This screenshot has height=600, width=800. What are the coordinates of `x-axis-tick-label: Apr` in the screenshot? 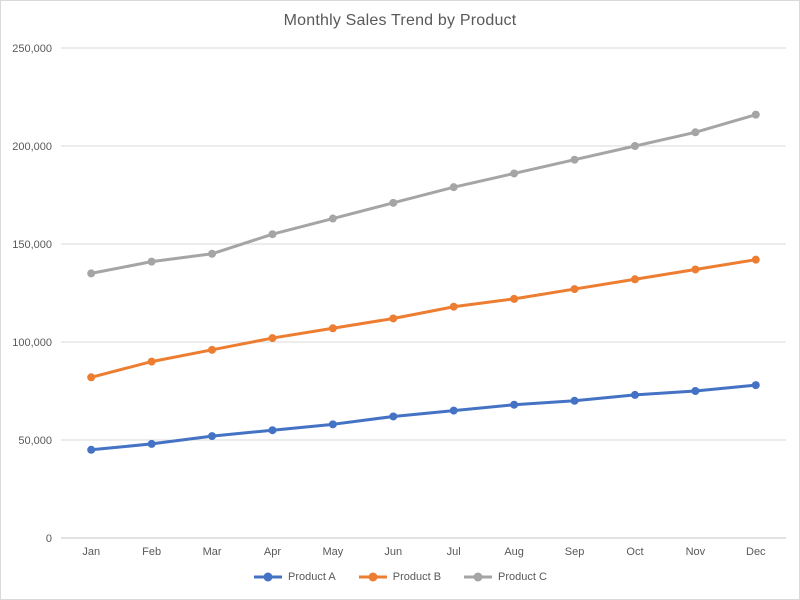 It's located at (272, 552).